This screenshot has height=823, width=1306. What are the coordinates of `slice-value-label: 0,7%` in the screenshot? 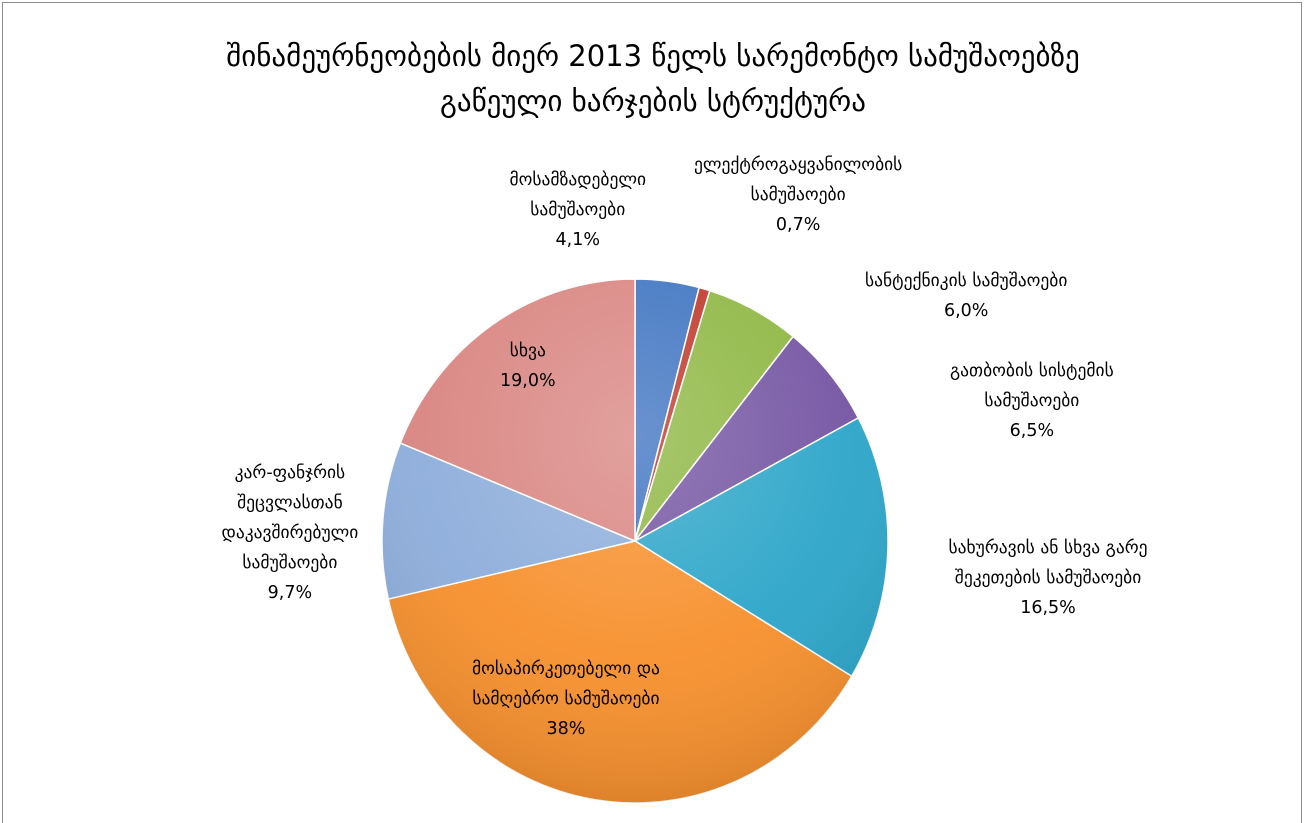 It's located at (798, 225).